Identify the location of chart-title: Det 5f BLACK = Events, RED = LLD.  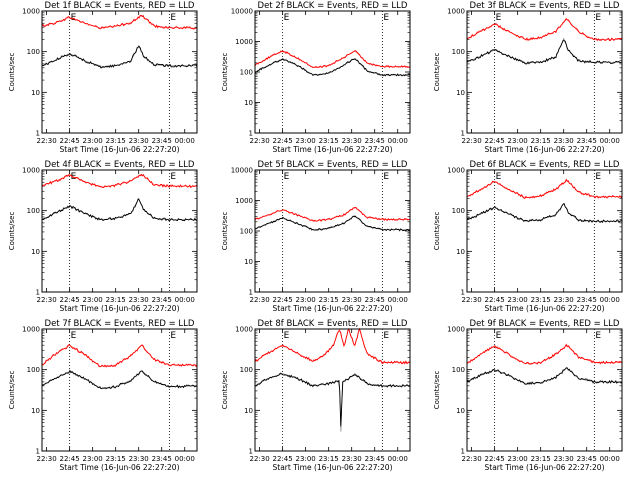
(333, 165).